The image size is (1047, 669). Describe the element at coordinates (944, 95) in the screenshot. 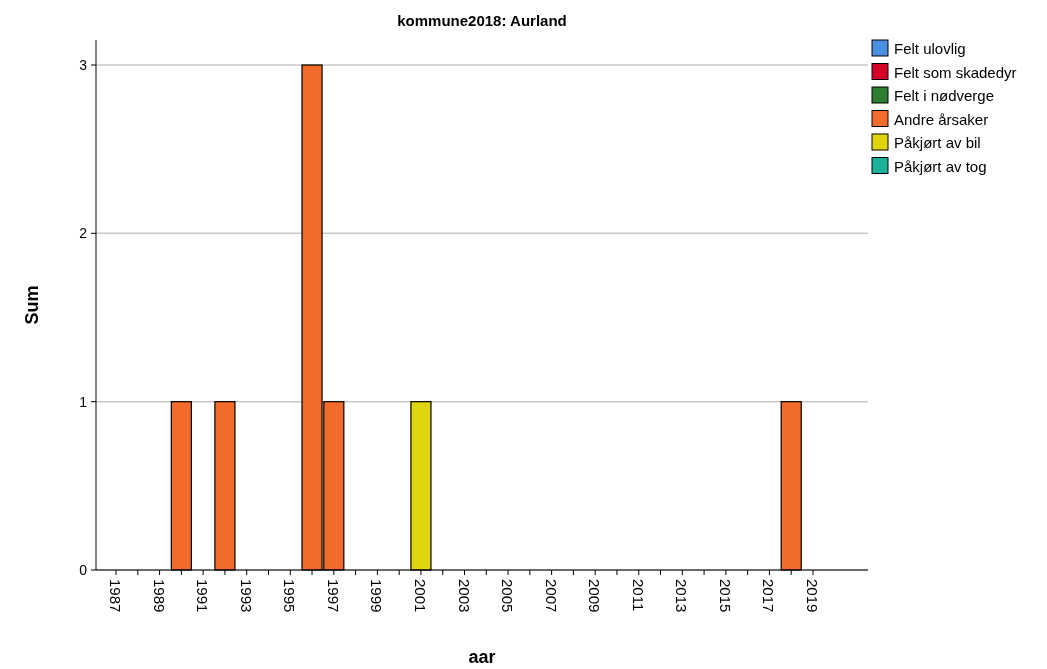

I see `legend-label: Felt i nødverge` at that location.